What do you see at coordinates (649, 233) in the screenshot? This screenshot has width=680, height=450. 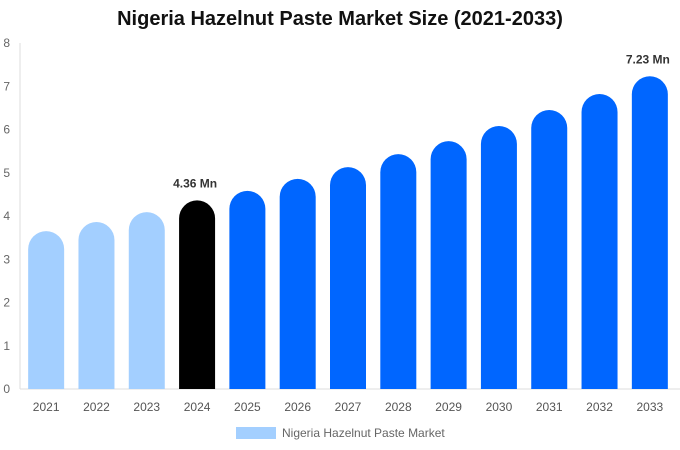 I see `bar-2033` at bounding box center [649, 233].